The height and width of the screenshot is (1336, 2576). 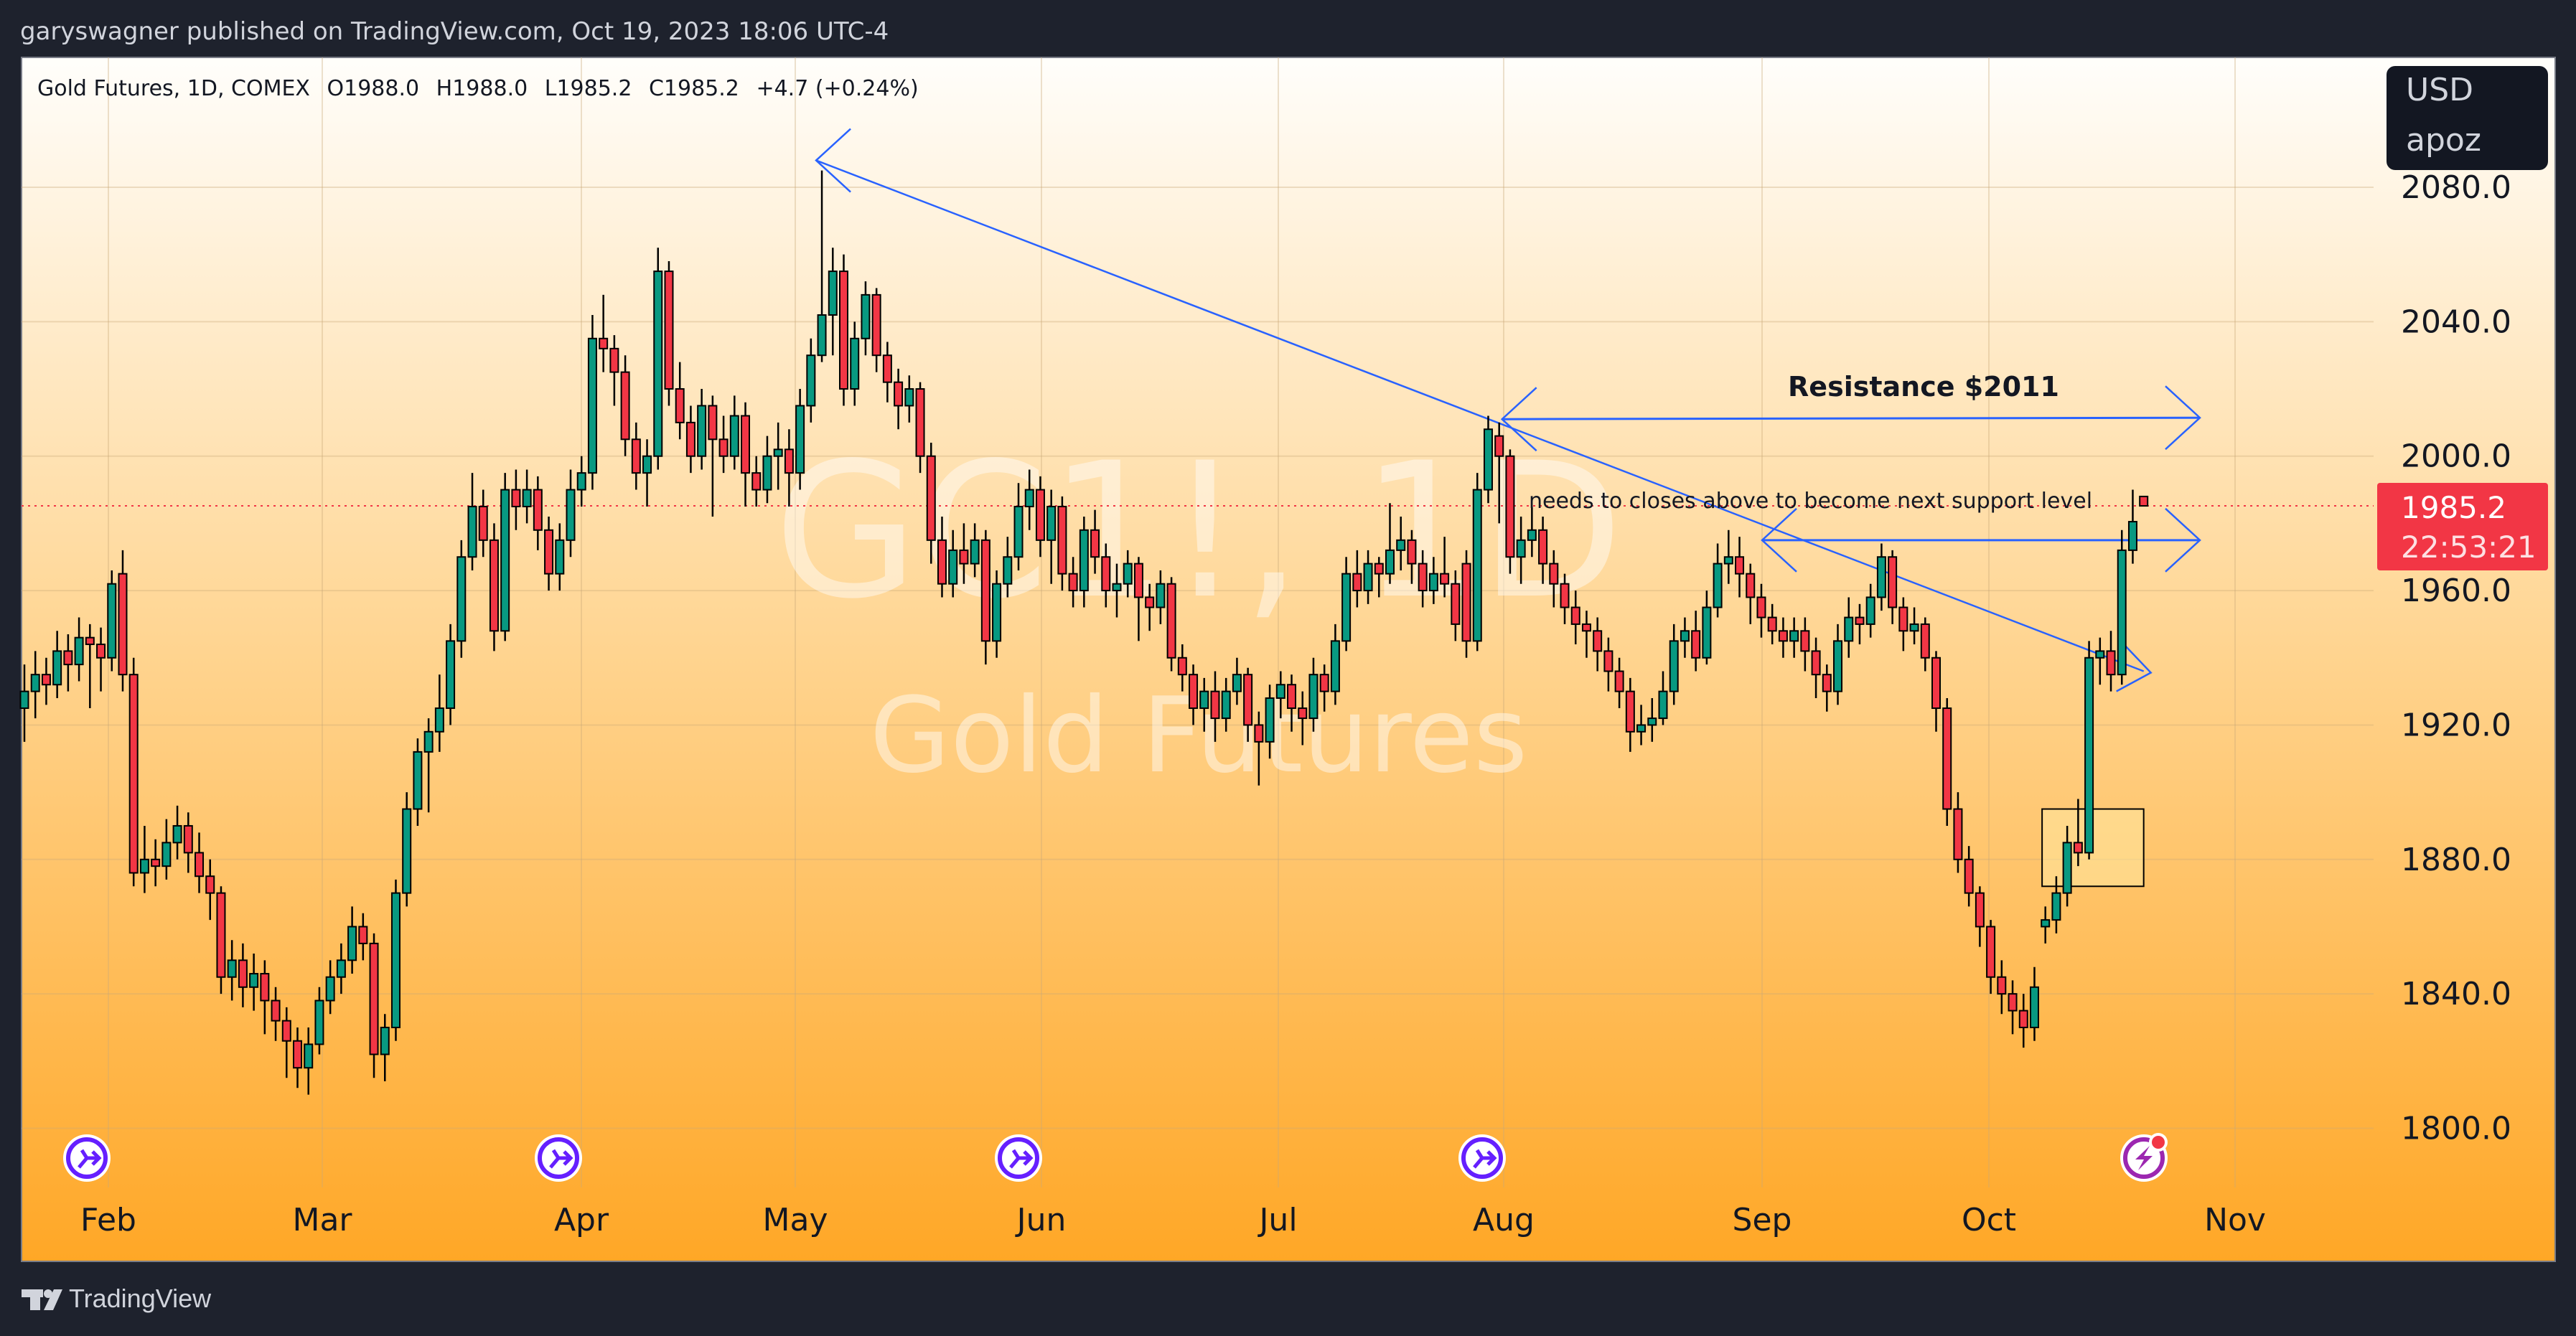 I want to click on events-row, so click(x=1116, y=1157).